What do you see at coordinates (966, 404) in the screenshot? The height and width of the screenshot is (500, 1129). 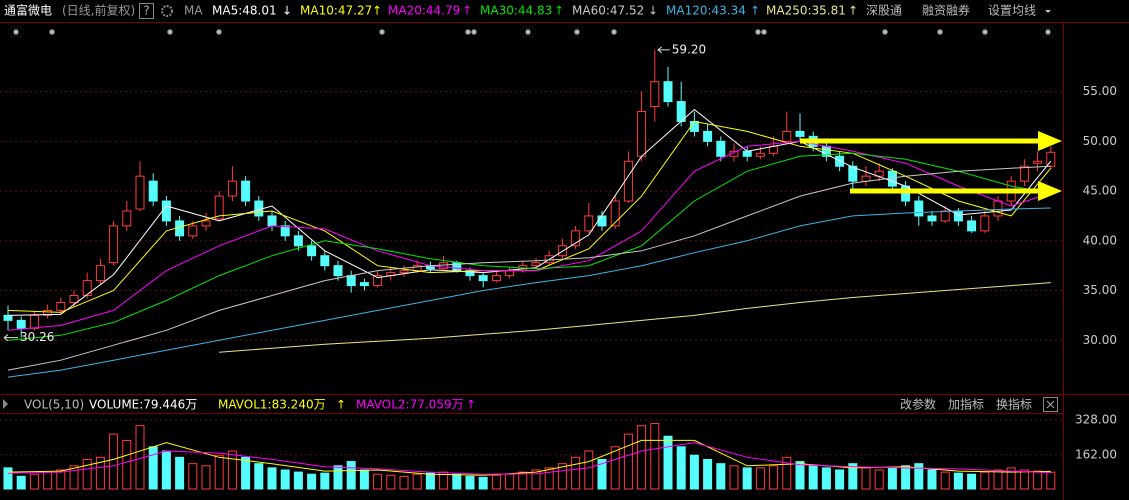 I see `button: 加指标` at bounding box center [966, 404].